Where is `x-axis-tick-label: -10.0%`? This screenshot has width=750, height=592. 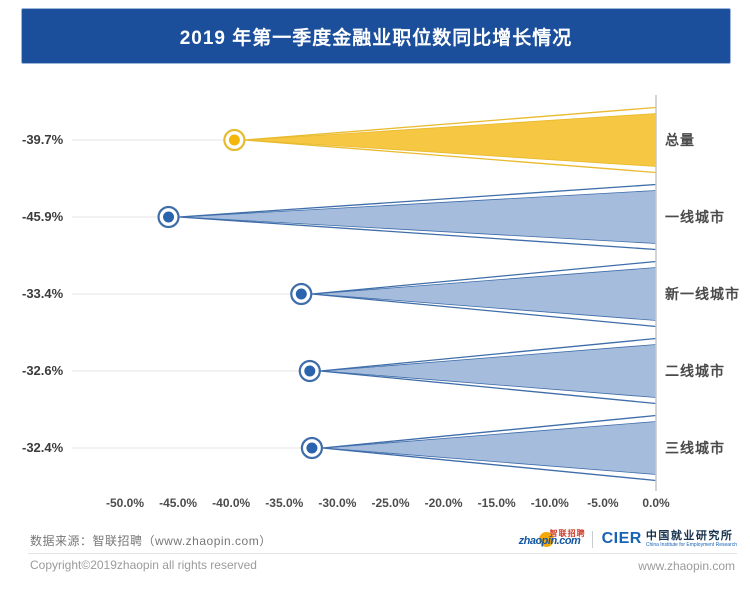 x-axis-tick-label: -10.0% is located at coordinates (549, 503).